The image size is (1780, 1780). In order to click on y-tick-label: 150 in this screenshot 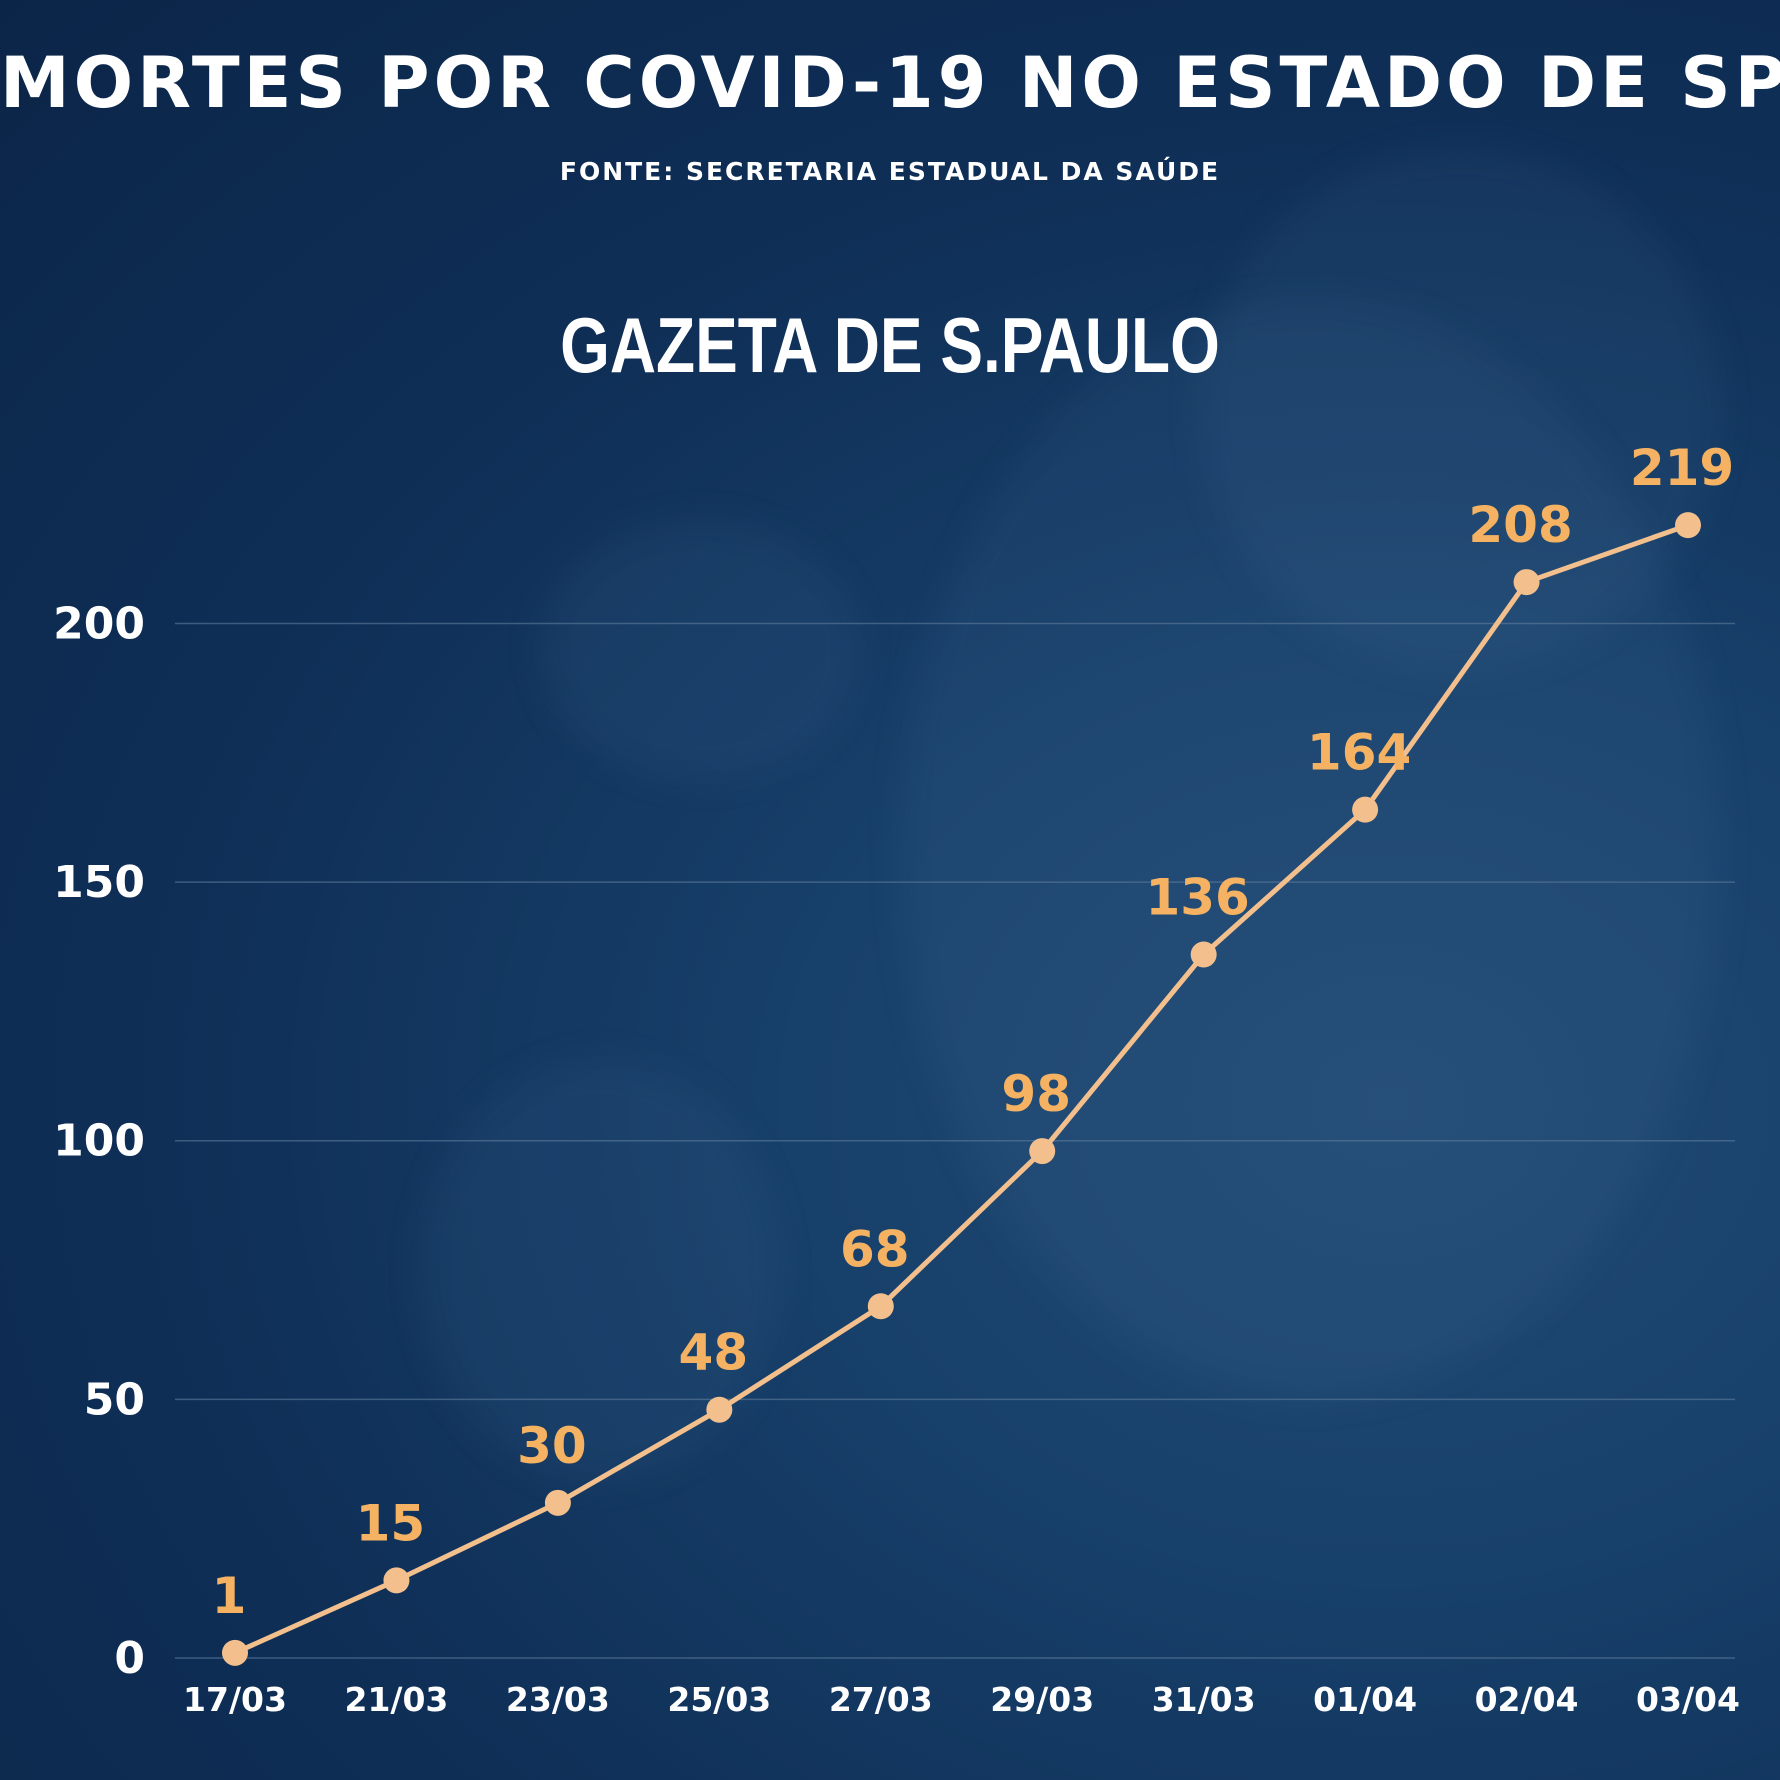, I will do `click(99, 882)`.